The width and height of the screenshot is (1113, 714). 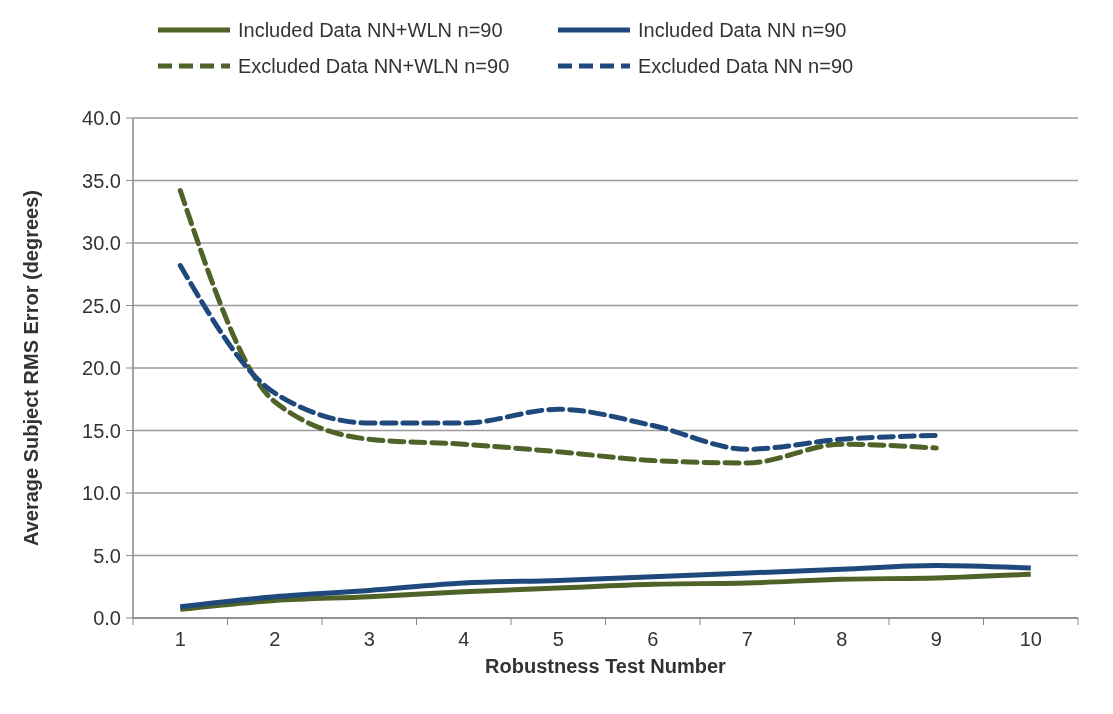 What do you see at coordinates (1030, 639) in the screenshot?
I see `x-tick-label: 10` at bounding box center [1030, 639].